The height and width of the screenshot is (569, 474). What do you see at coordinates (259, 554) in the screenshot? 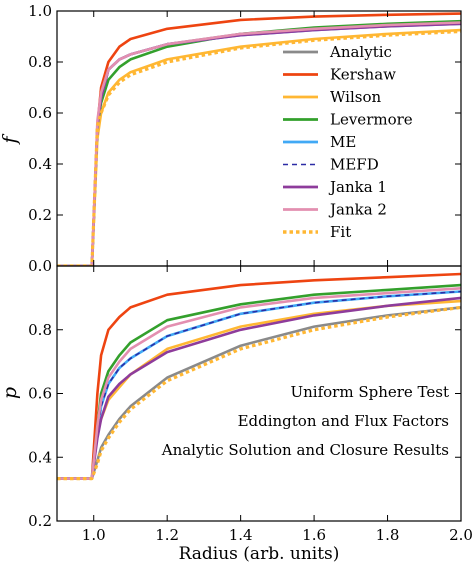
I see `x-axis-label: Radius (arb. units)` at bounding box center [259, 554].